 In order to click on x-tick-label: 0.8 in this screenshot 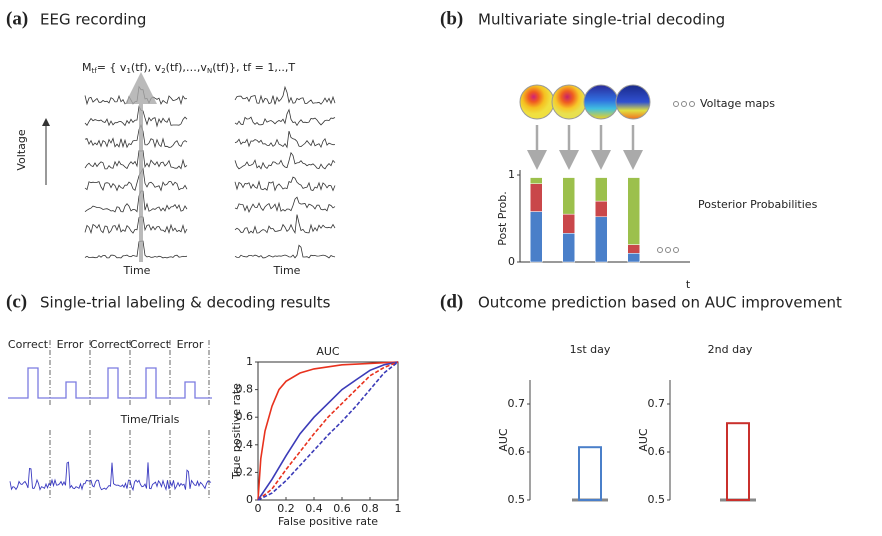, I will do `click(370, 508)`.